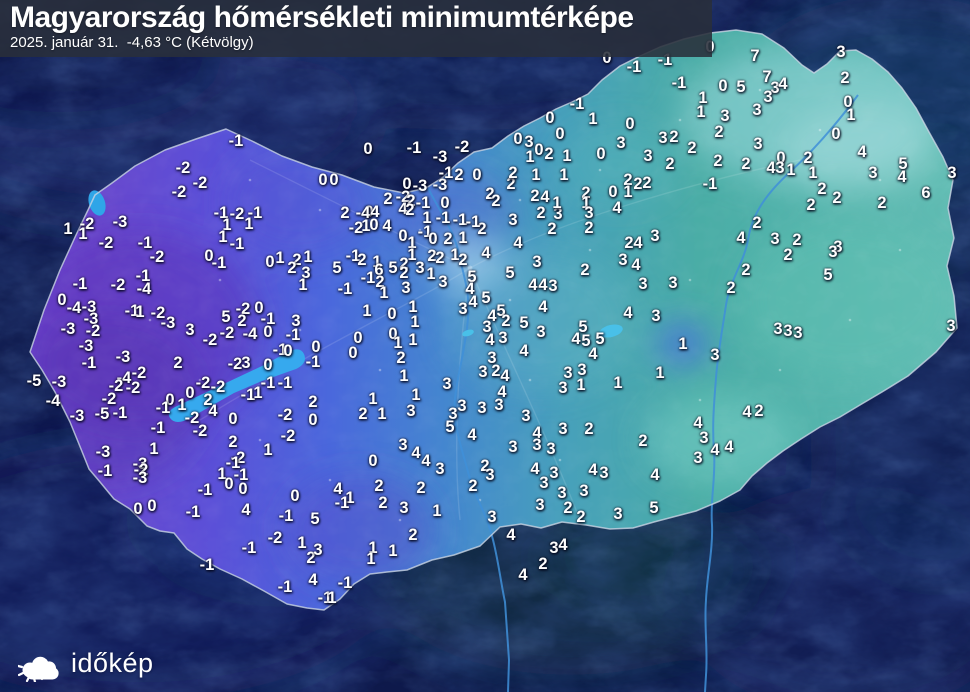 The height and width of the screenshot is (692, 970). Describe the element at coordinates (132, 42) in the screenshot. I see `map-subtitle: 2025. január 31. -4,63 °C (Kétvölgy)` at that location.